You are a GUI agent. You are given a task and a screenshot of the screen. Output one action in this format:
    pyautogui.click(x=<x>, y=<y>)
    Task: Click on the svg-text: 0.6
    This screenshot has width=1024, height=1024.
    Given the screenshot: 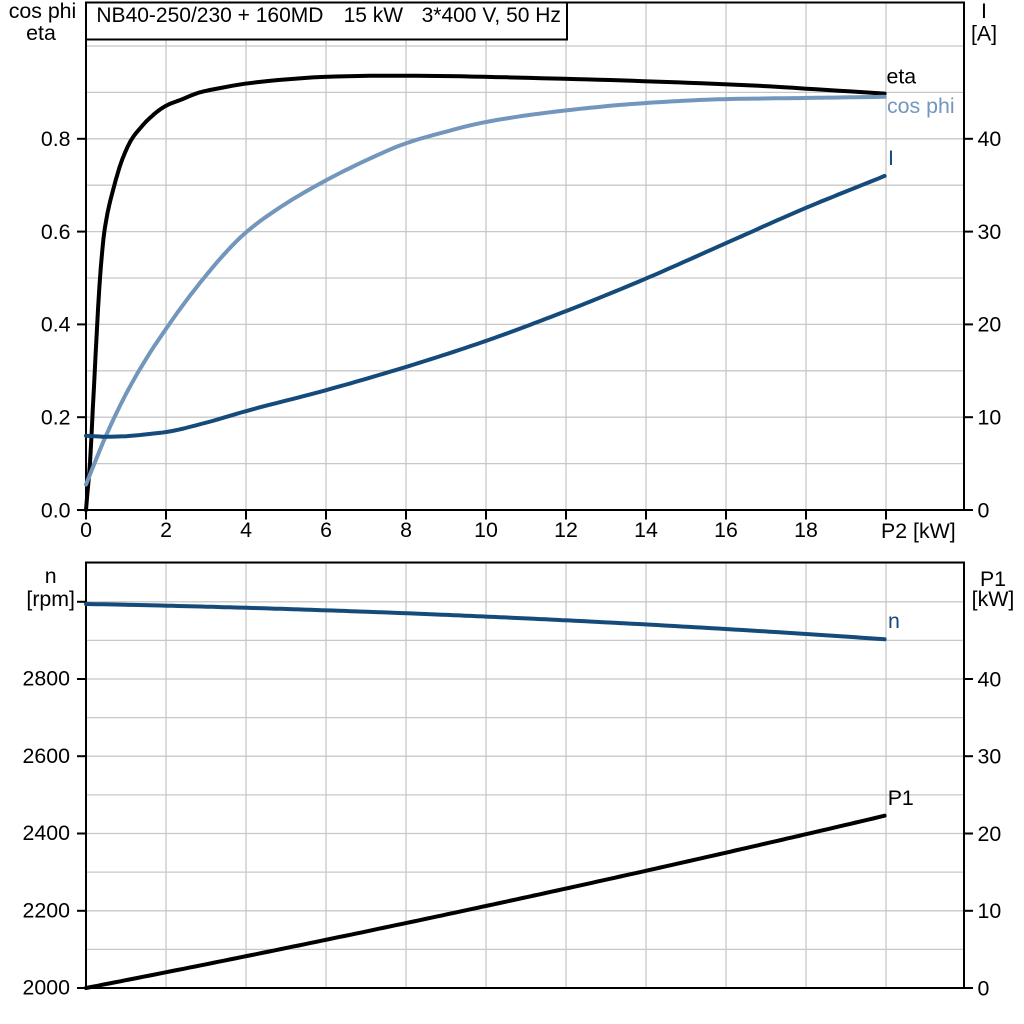 What is the action you would take?
    pyautogui.click(x=56, y=232)
    